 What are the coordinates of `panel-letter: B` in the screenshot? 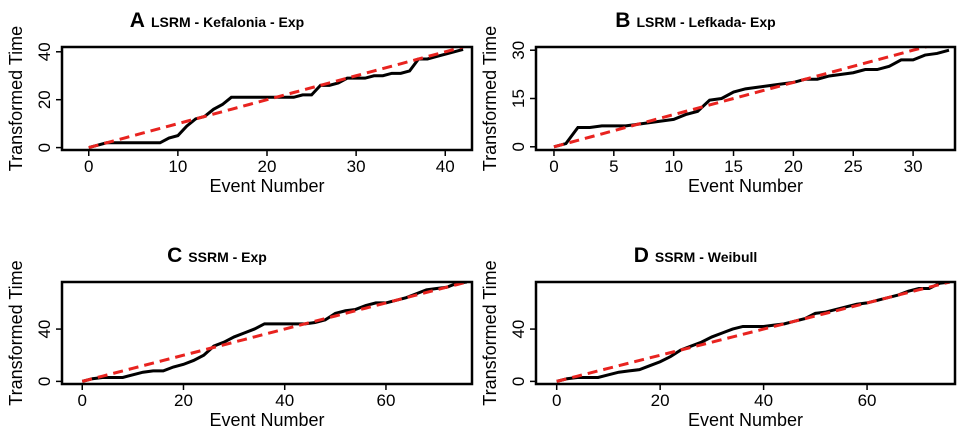 It's located at (622, 20).